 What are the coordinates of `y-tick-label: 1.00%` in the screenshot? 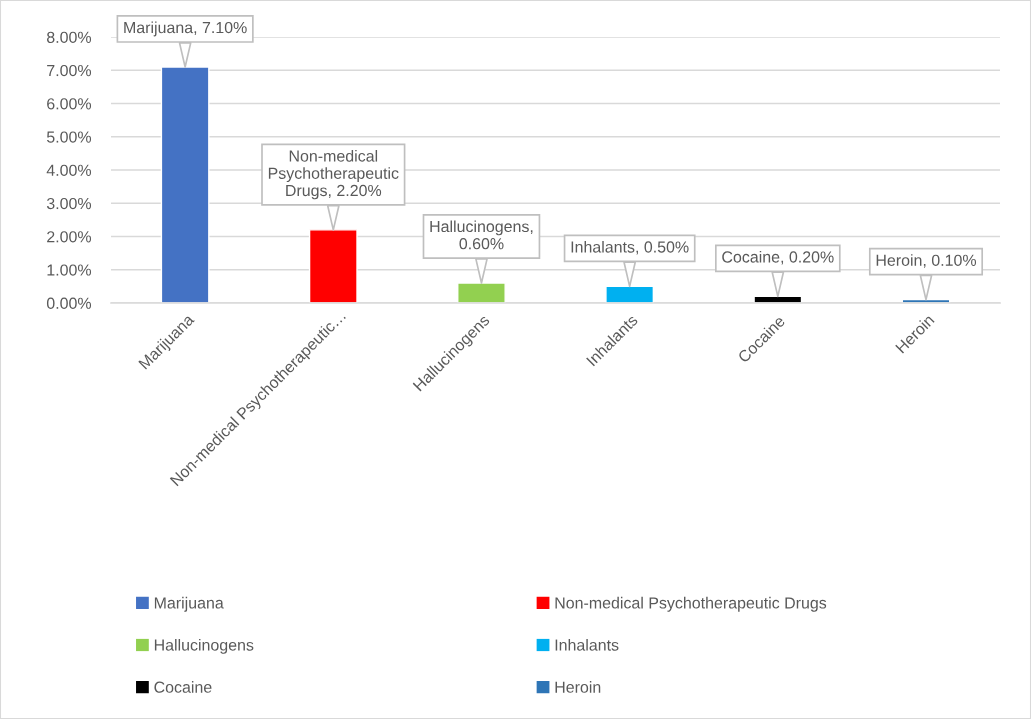 It's located at (69, 270).